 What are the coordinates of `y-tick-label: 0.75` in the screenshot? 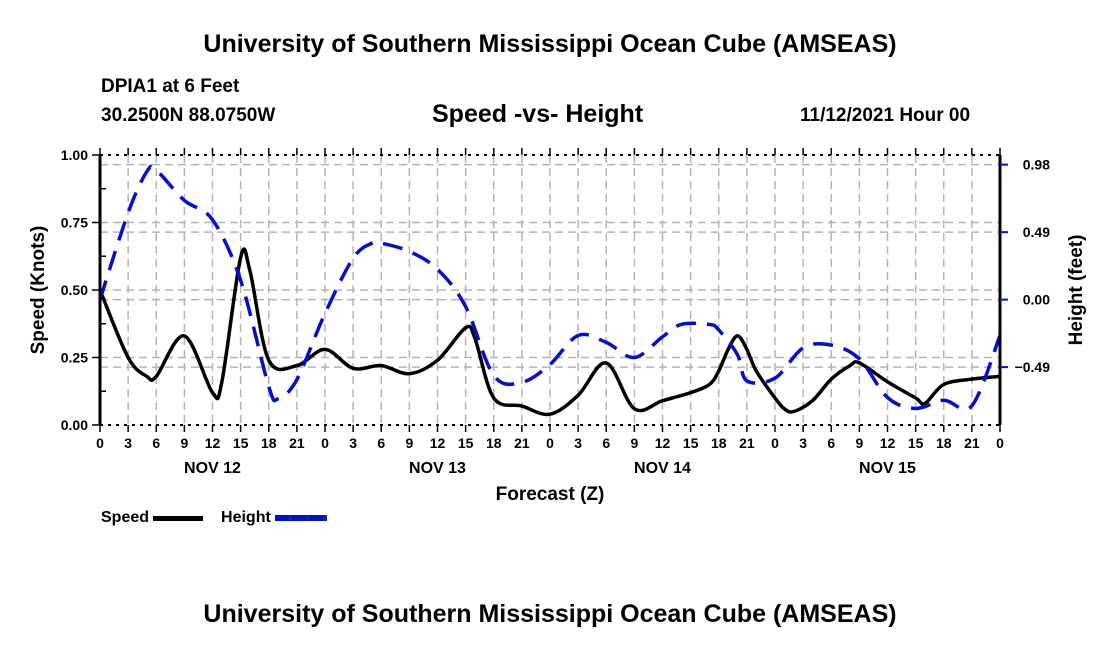 It's located at (74, 223).